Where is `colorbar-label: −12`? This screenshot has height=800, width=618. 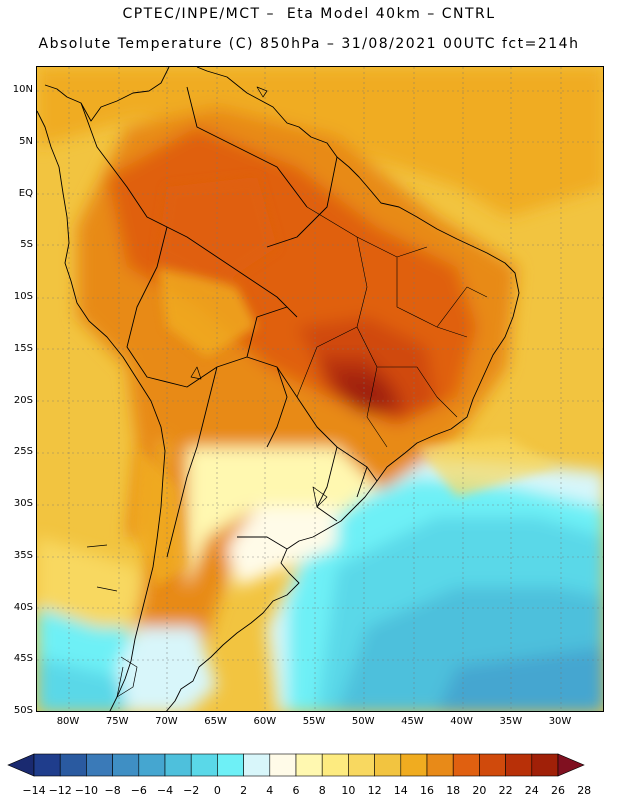 colorbar-label: −12 is located at coordinates (60, 790).